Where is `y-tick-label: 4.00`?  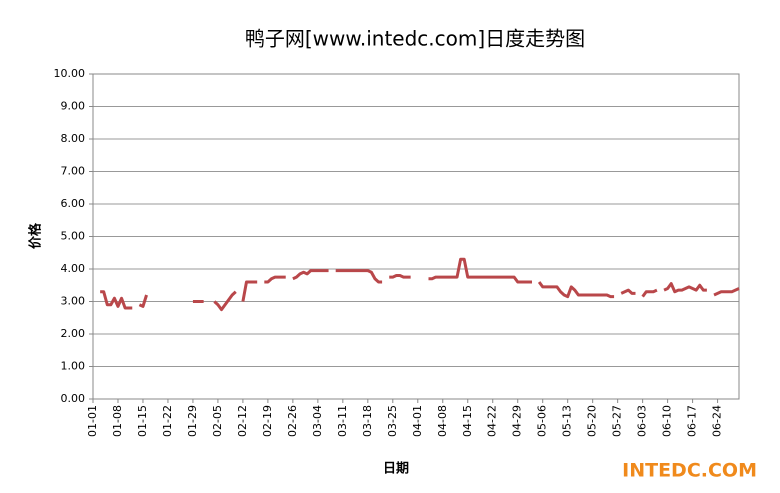 y-tick-label: 4.00 is located at coordinates (73, 268).